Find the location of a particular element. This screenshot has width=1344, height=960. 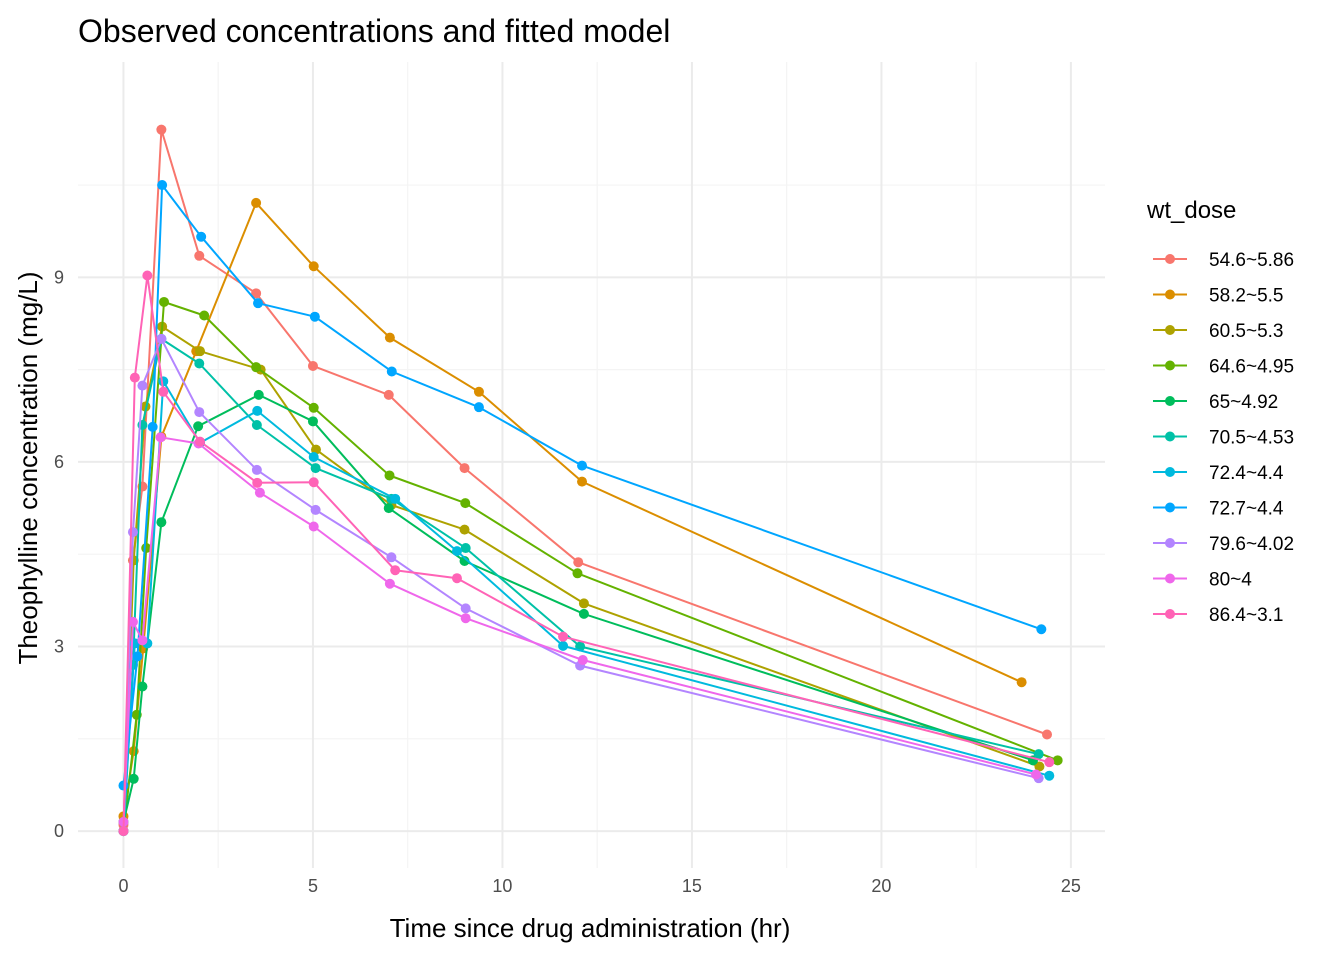

chart-title: Observed concentrations and fitted model is located at coordinates (374, 31).